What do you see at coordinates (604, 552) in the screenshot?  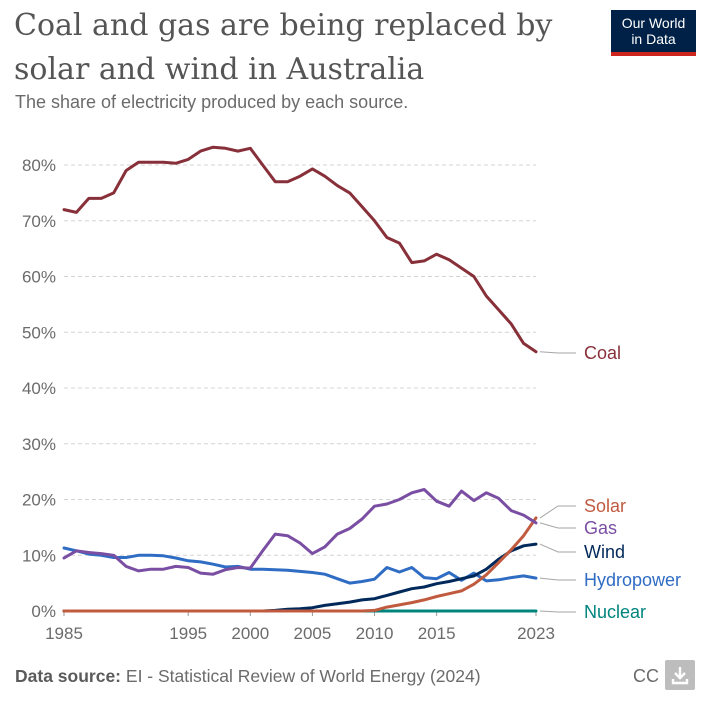 I see `series-label-wind: Wind` at bounding box center [604, 552].